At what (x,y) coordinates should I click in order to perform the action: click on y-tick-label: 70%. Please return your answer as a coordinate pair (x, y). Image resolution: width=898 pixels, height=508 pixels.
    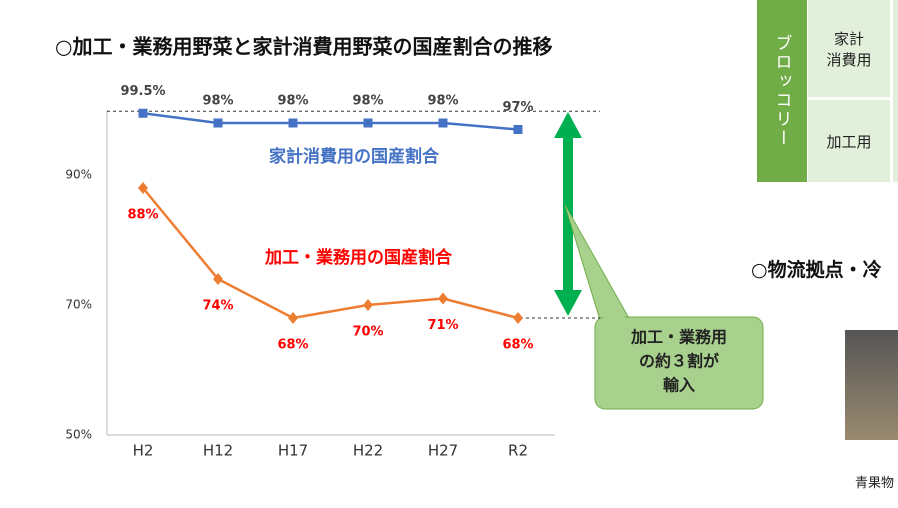
    Looking at the image, I should click on (78, 305).